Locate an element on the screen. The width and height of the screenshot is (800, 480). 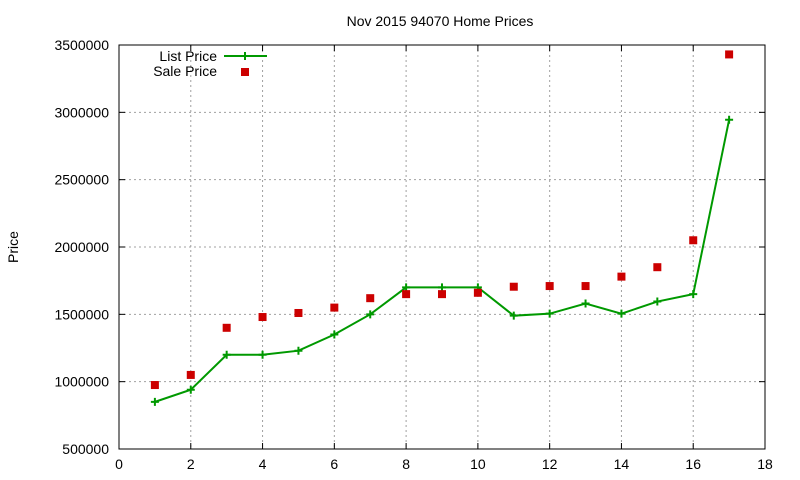
y-tick-label: 3000000 is located at coordinates (81, 112).